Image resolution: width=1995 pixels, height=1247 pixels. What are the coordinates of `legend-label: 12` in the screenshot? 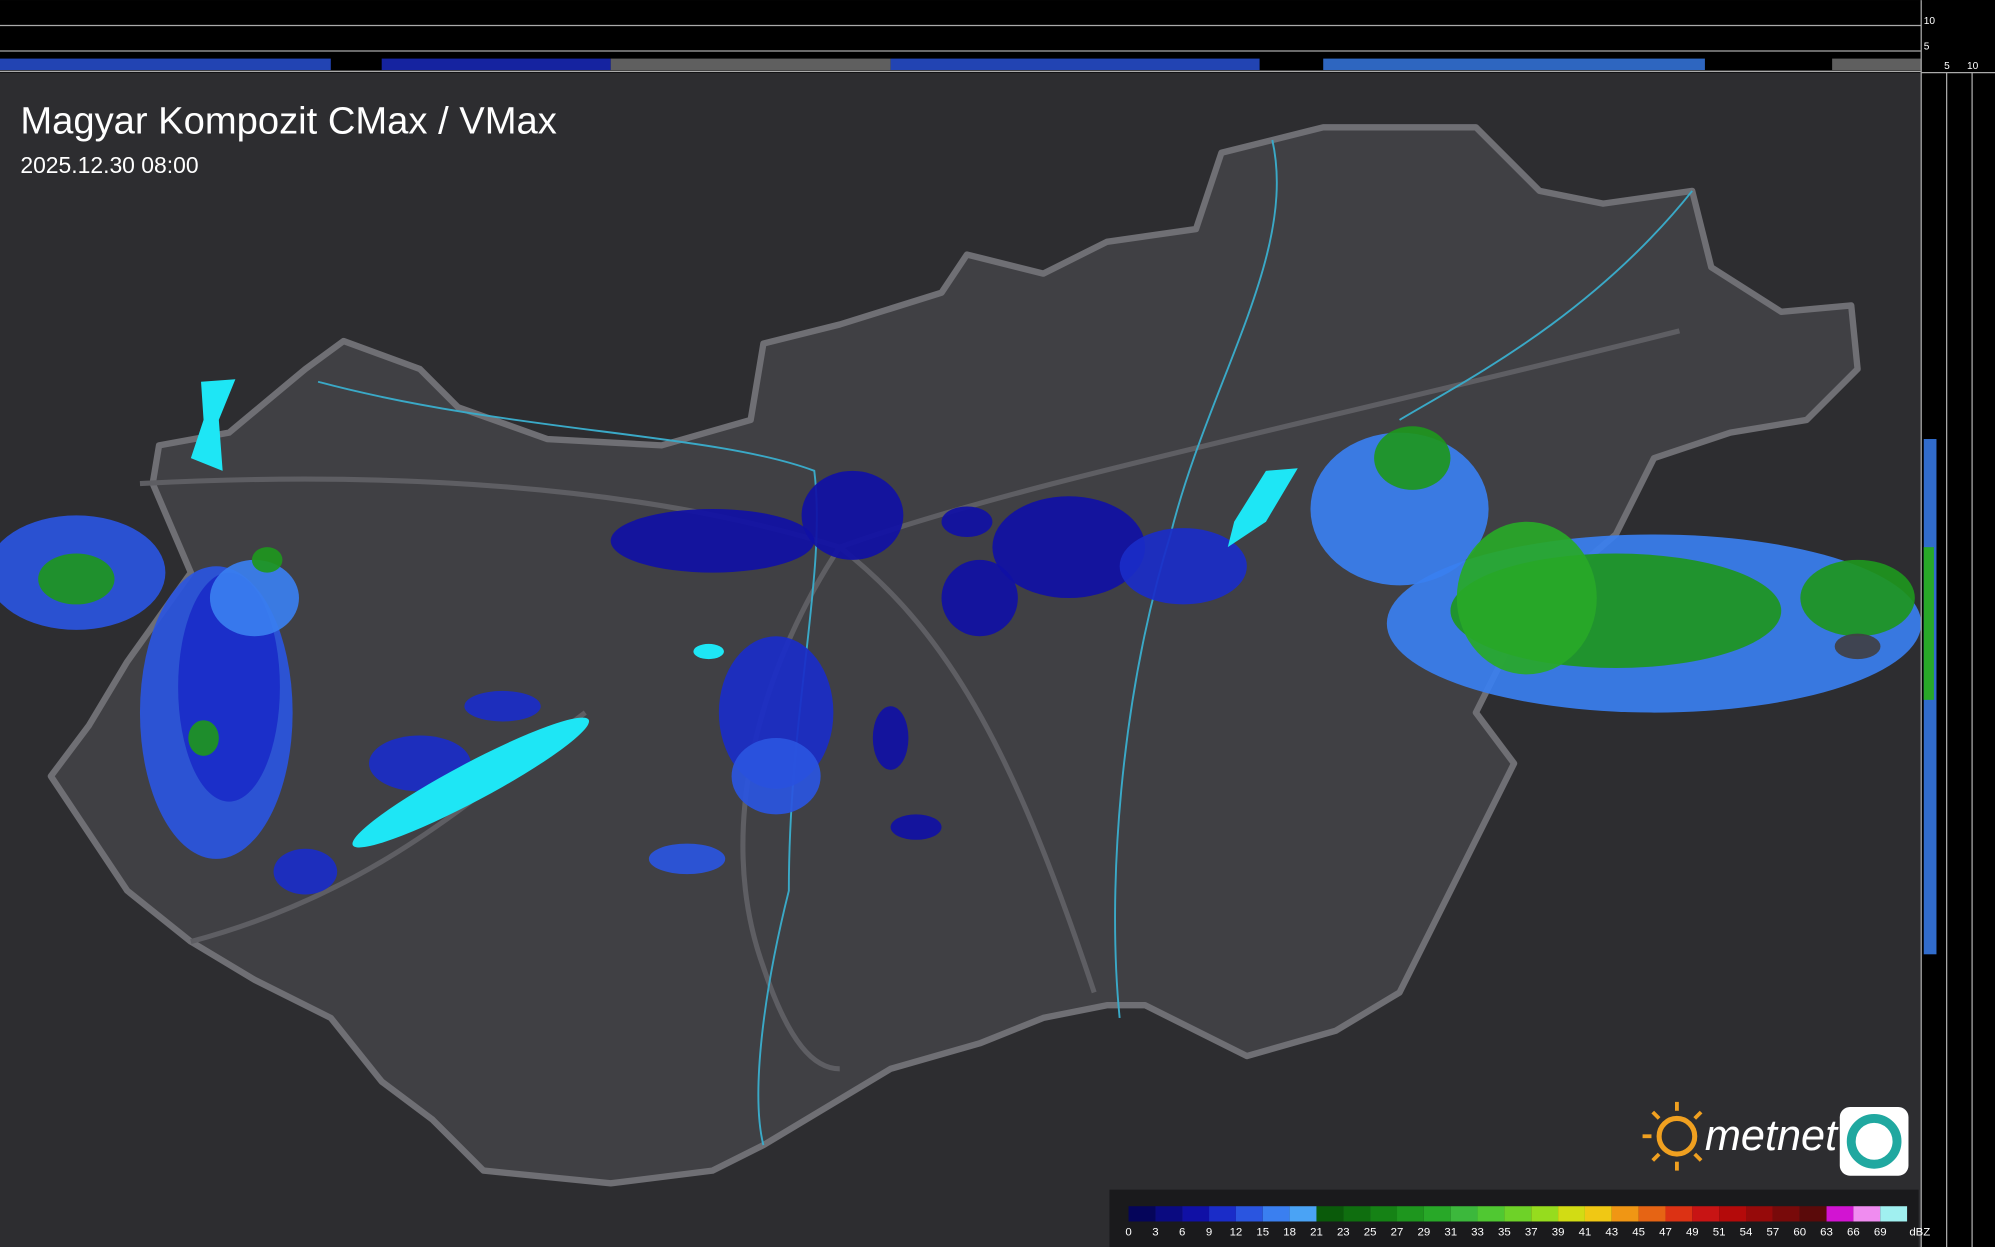 It's located at (1236, 1232).